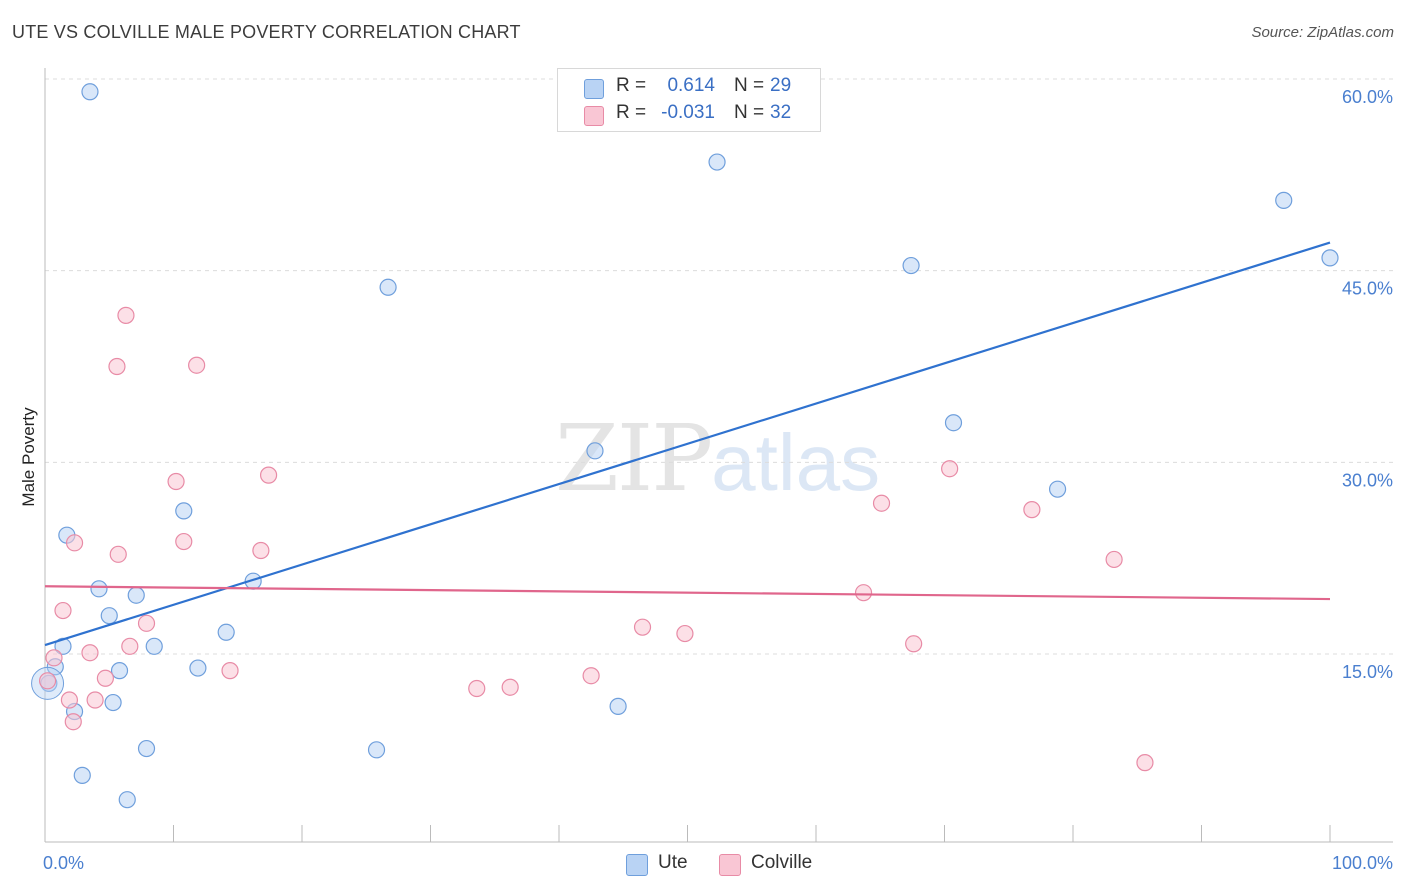 Image resolution: width=1406 pixels, height=892 pixels. Describe the element at coordinates (1367, 480) in the screenshot. I see `y-tick-label: 30.0%` at that location.